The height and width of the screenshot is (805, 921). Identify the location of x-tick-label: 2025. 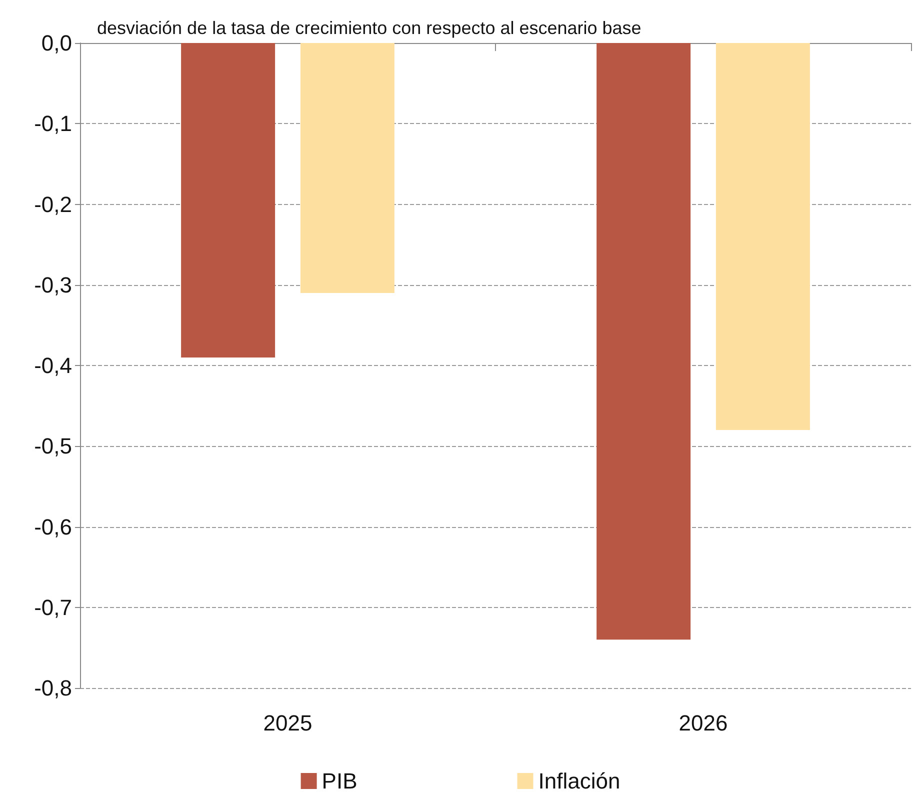
(287, 723).